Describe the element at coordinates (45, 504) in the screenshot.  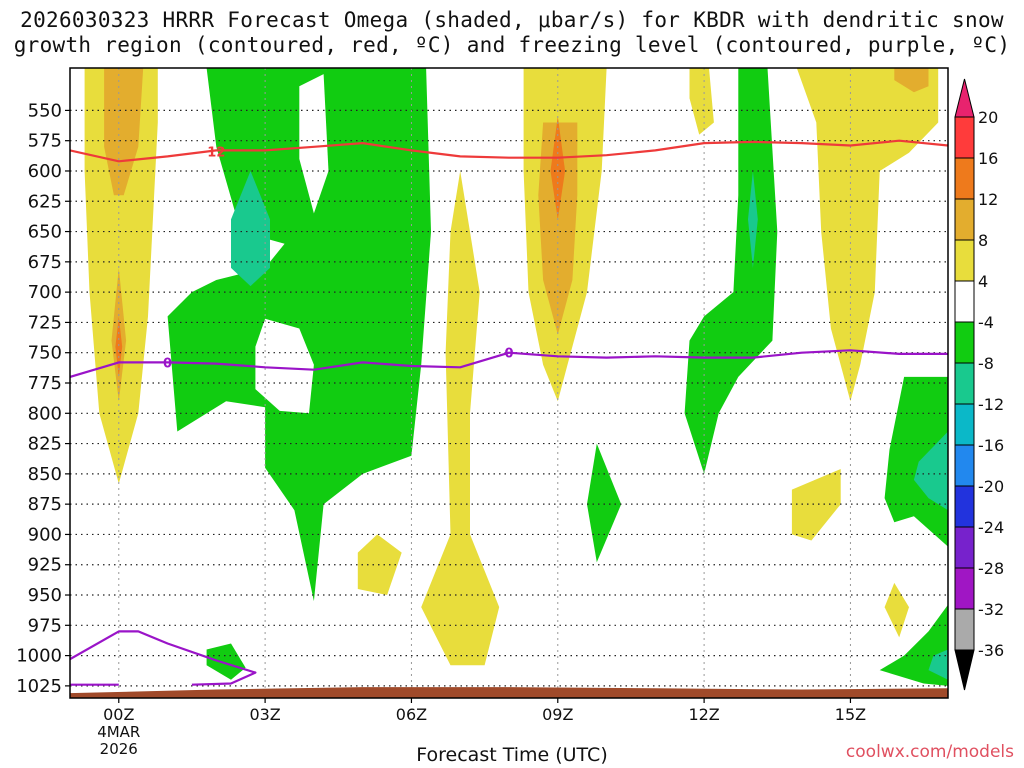
I see `y-tick-label-875: 875` at that location.